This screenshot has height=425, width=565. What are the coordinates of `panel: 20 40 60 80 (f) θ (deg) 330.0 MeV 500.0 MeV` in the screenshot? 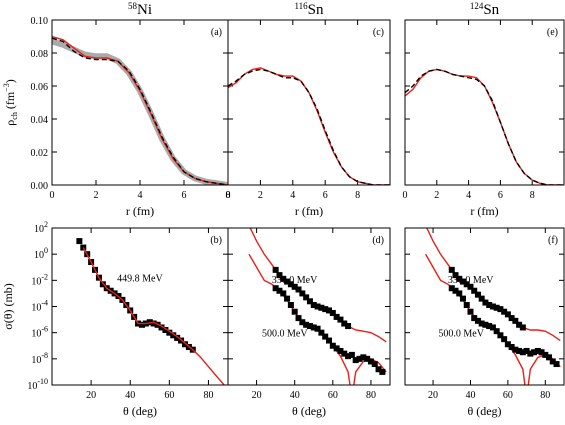 It's located at (484, 322).